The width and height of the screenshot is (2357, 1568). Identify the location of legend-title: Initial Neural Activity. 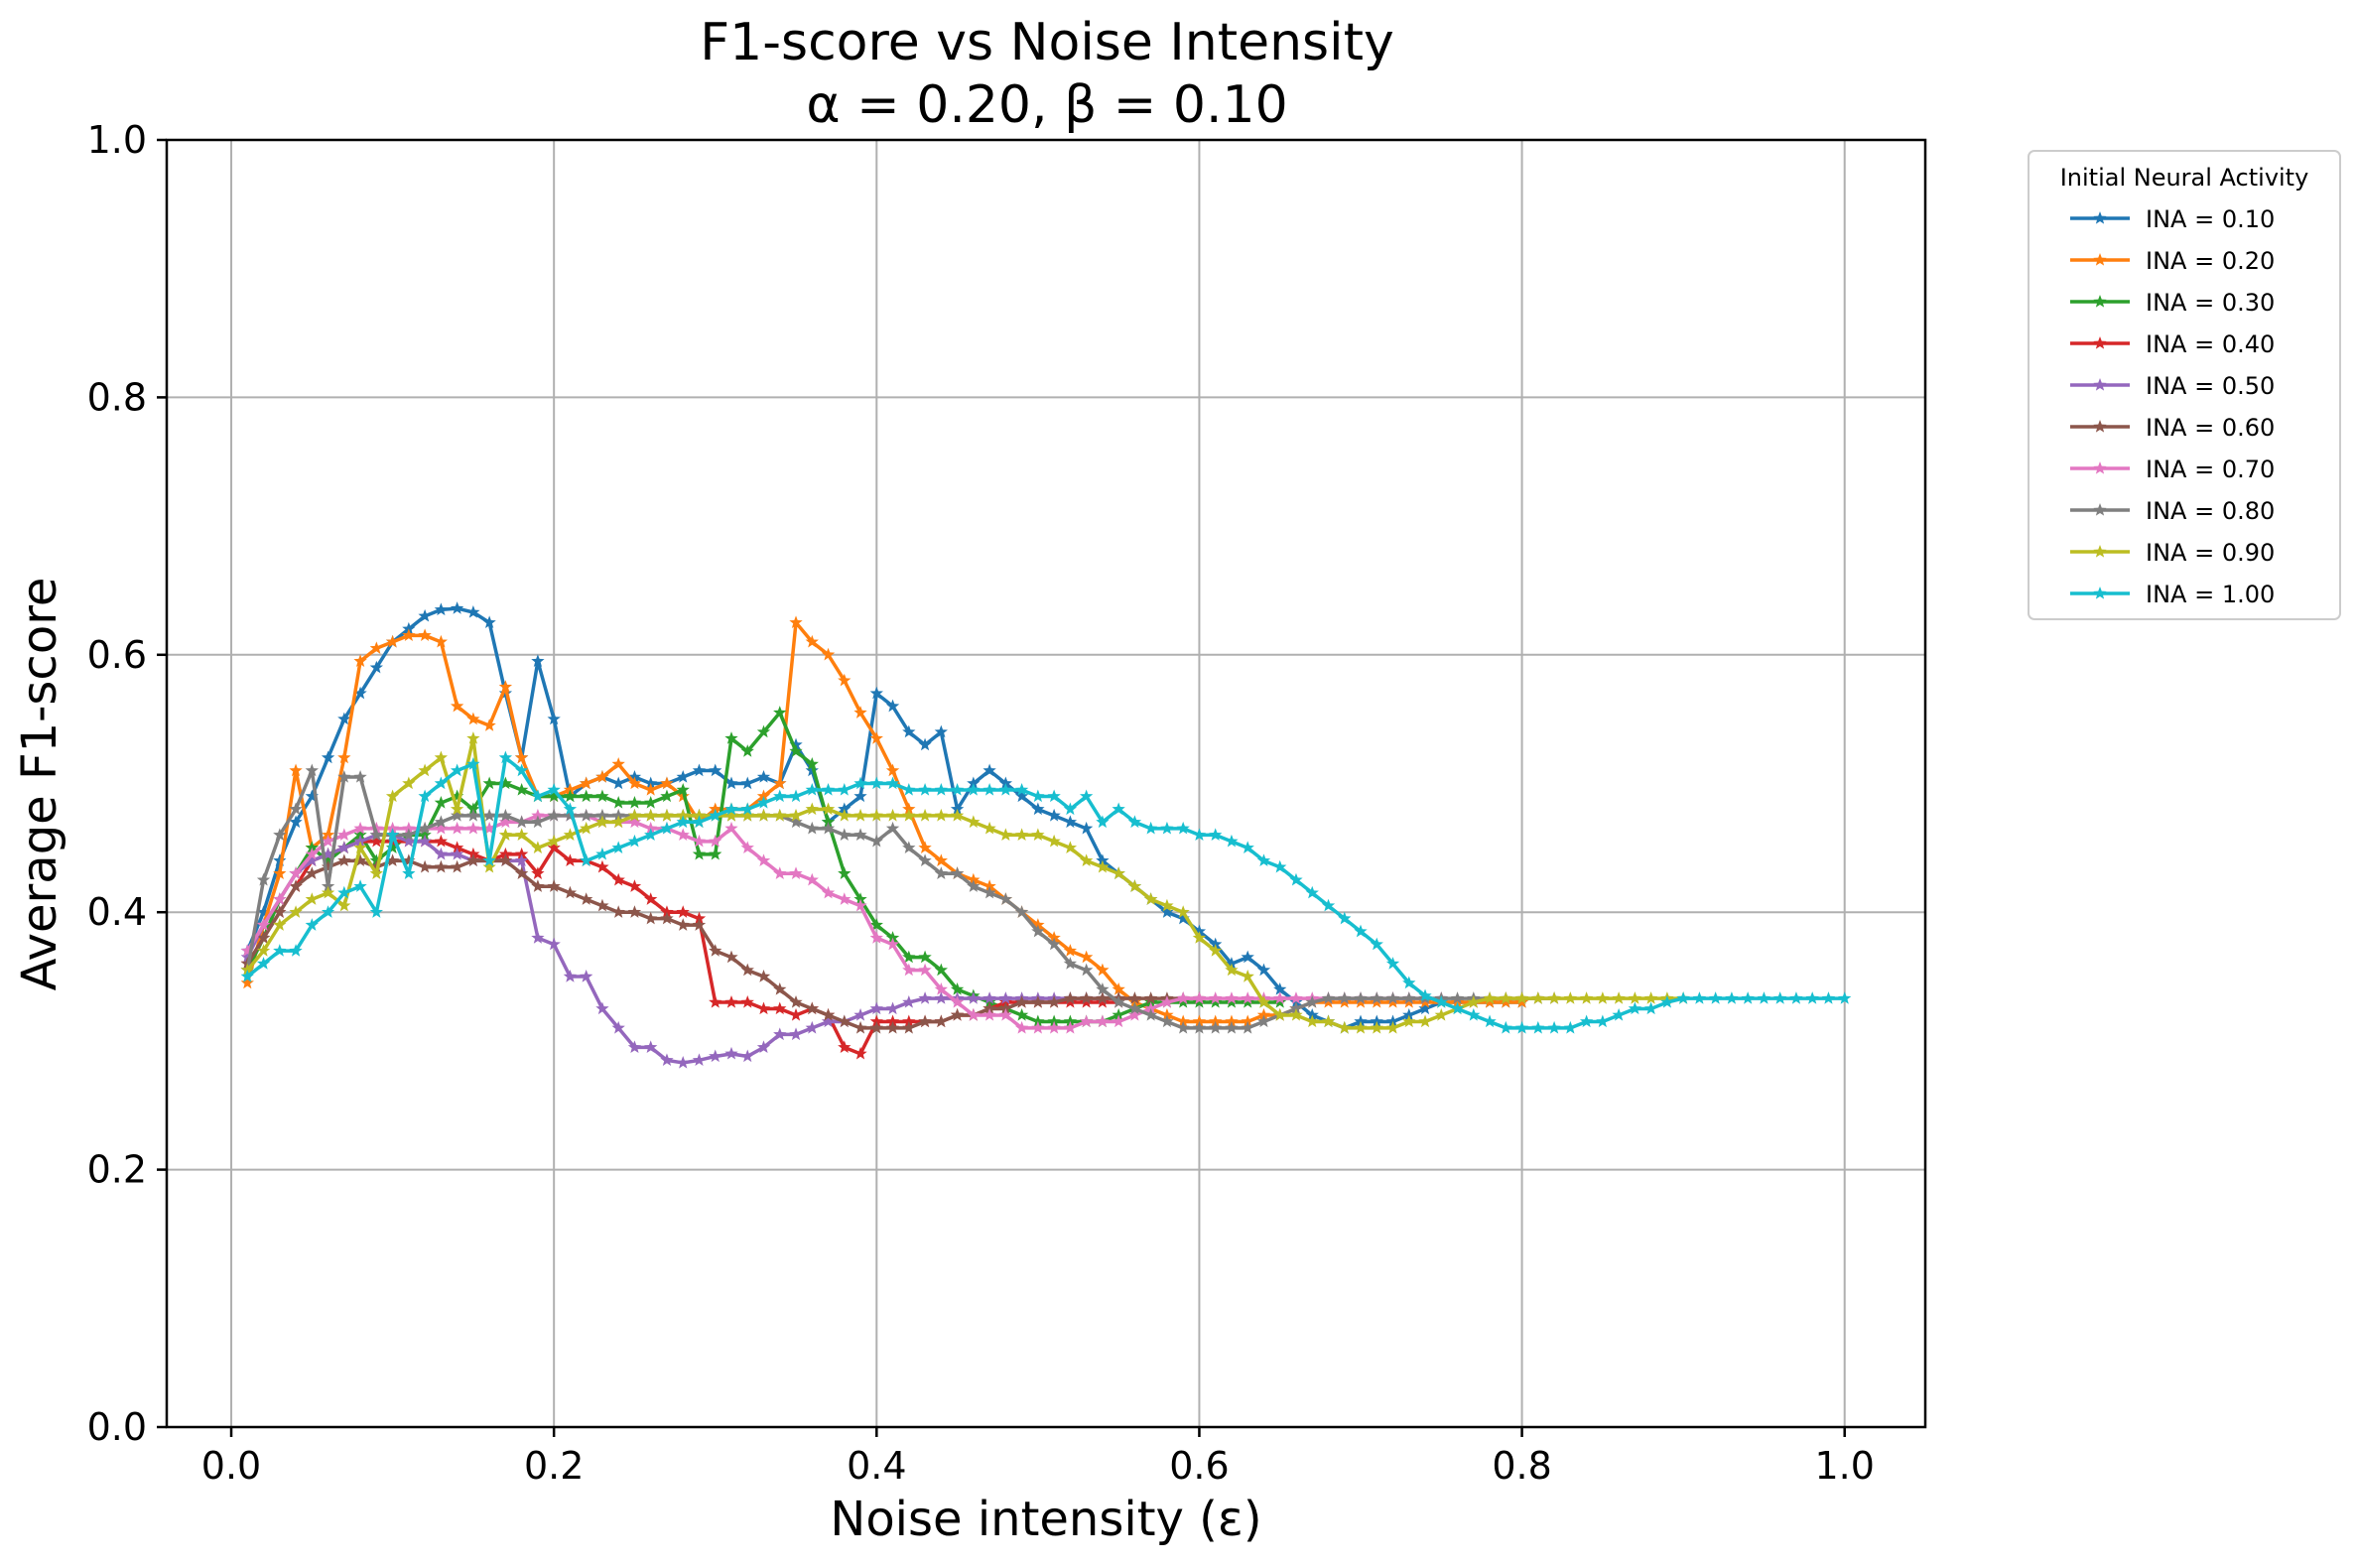
(2184, 178).